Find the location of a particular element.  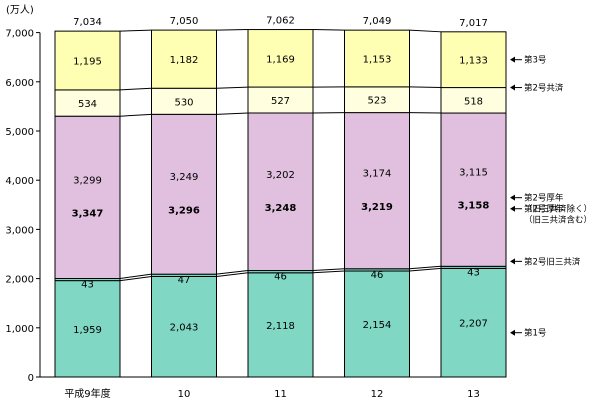

legend-label-s3: 第3号 is located at coordinates (535, 60).